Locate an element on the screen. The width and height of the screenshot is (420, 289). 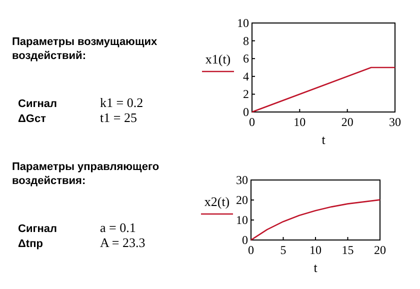
line-series is located at coordinates (315, 220).